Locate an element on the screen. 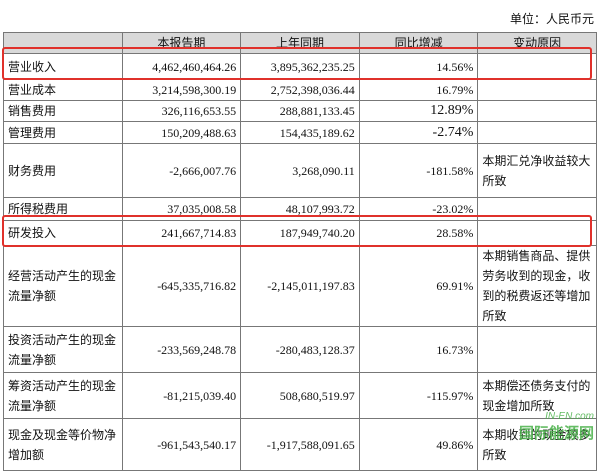  value-cell: -645,335,716.82 is located at coordinates (181, 286).